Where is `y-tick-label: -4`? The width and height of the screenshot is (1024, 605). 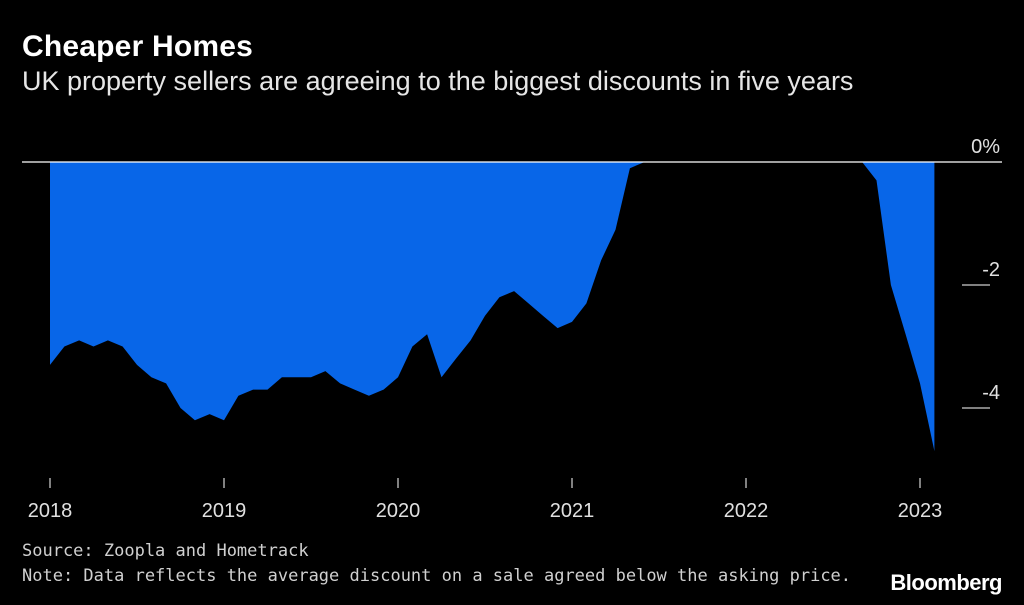
y-tick-label: -4 is located at coordinates (991, 393).